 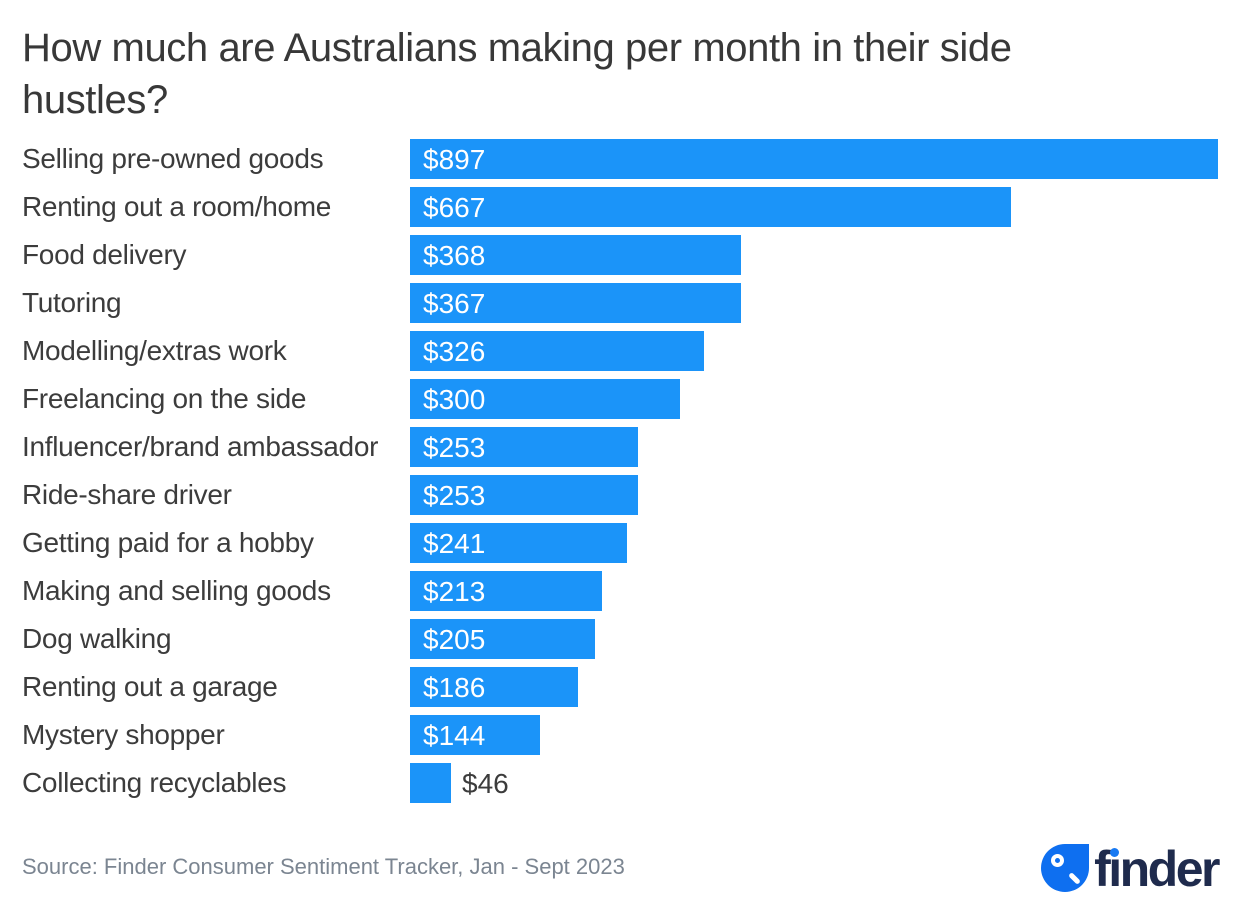 I want to click on bar-row: Influencer/brand ambassador $253, so click(x=620, y=447).